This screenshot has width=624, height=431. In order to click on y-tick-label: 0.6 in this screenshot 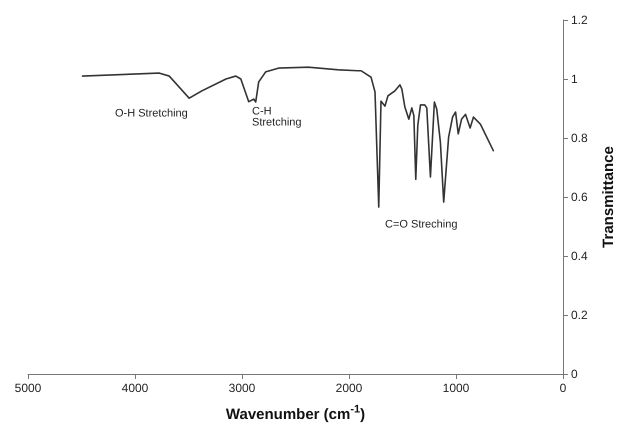, I will do `click(579, 197)`.